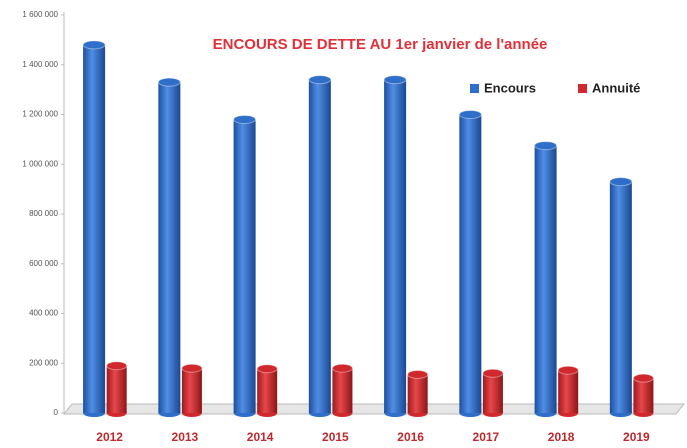 This screenshot has width=687, height=448. What do you see at coordinates (561, 437) in the screenshot?
I see `x-tick-label: 2018` at bounding box center [561, 437].